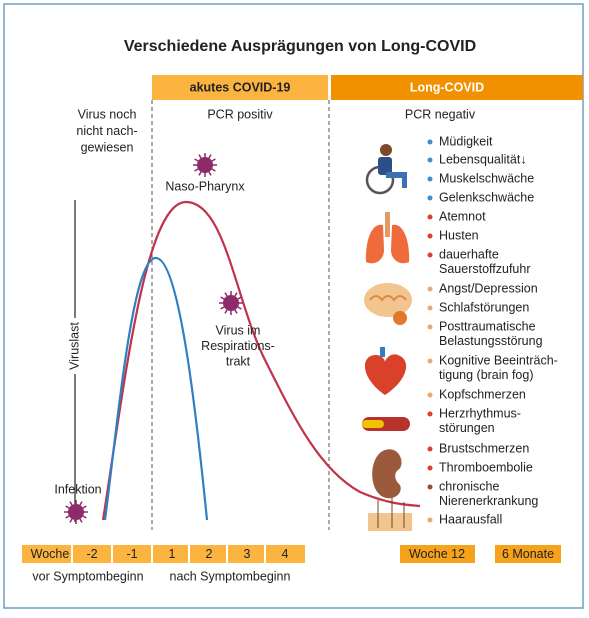  Describe the element at coordinates (487, 326) in the screenshot. I see `symptom: Posttraumatische` at that location.